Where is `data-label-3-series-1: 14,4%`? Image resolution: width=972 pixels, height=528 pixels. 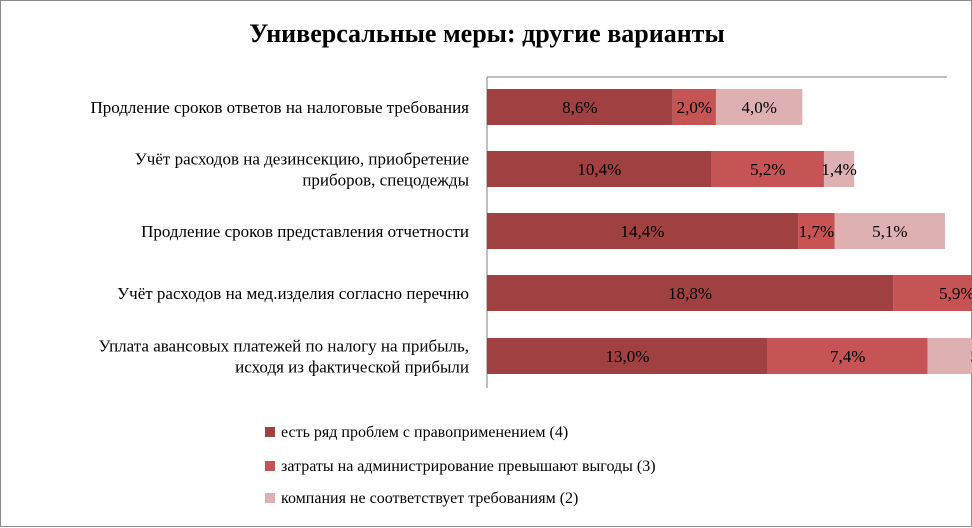 data-label-3-series-1: 14,4% is located at coordinates (643, 231).